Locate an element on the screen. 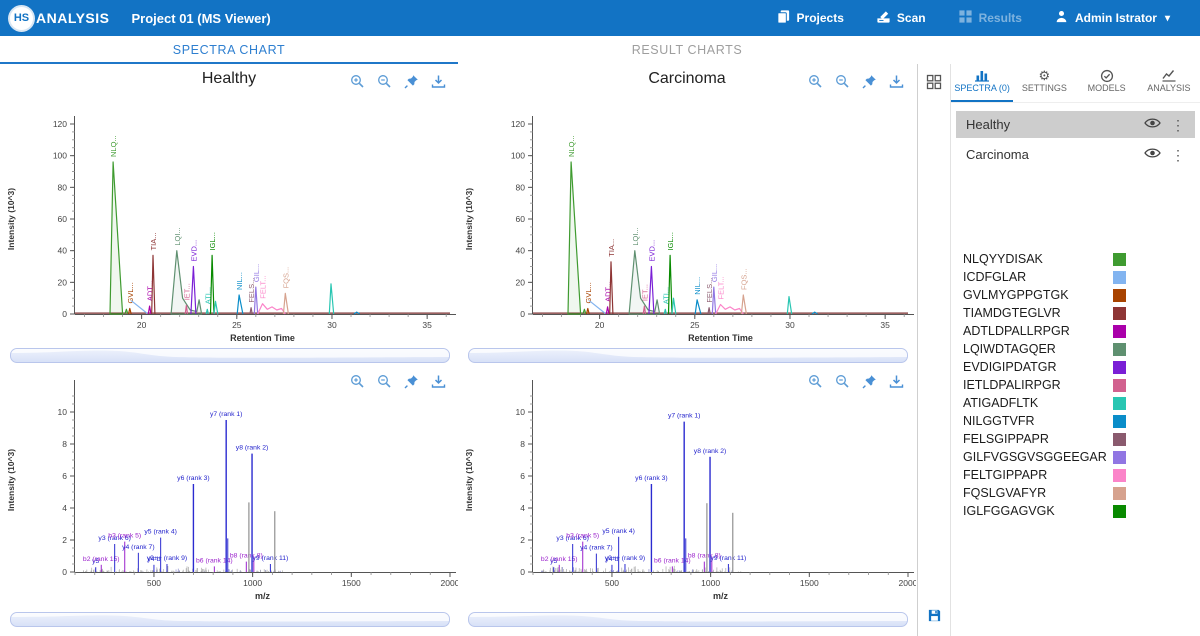 This screenshot has width=1200, height=636. legend-item: FELSGIPPAPR is located at coordinates (1081, 439).